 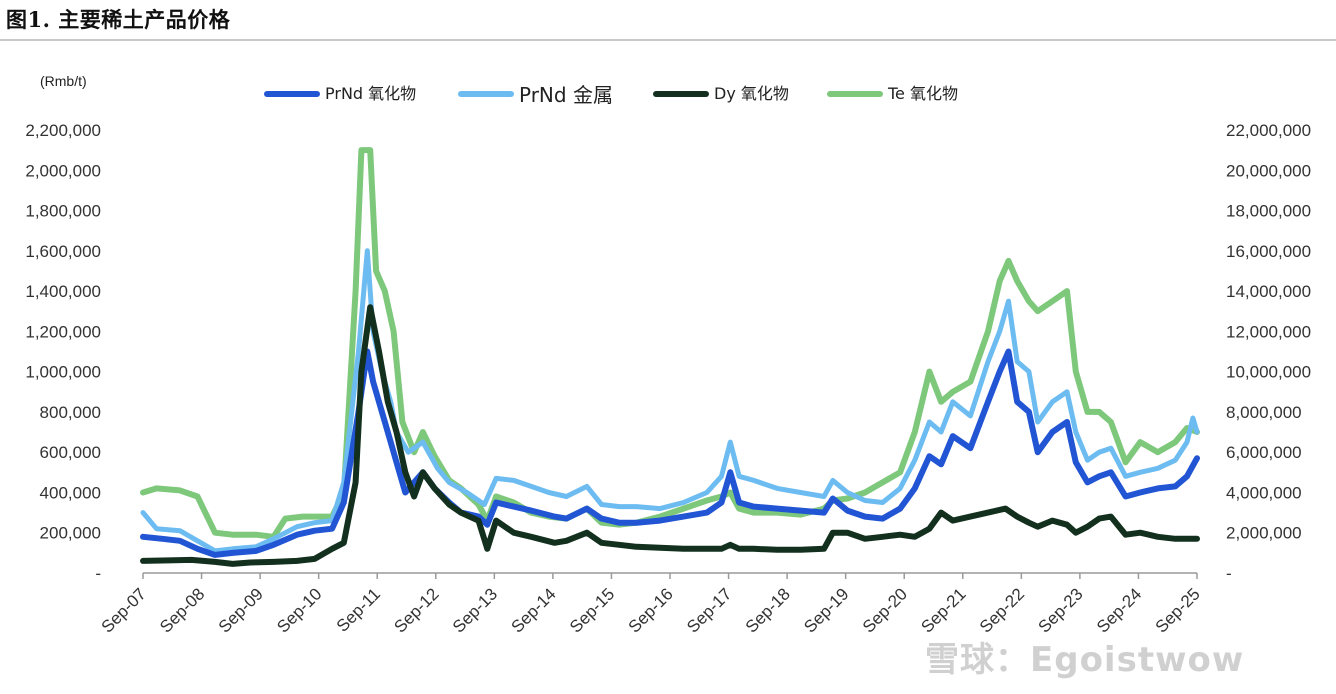 I want to click on y-right-tick-label: 22,000,000, so click(x=1268, y=130).